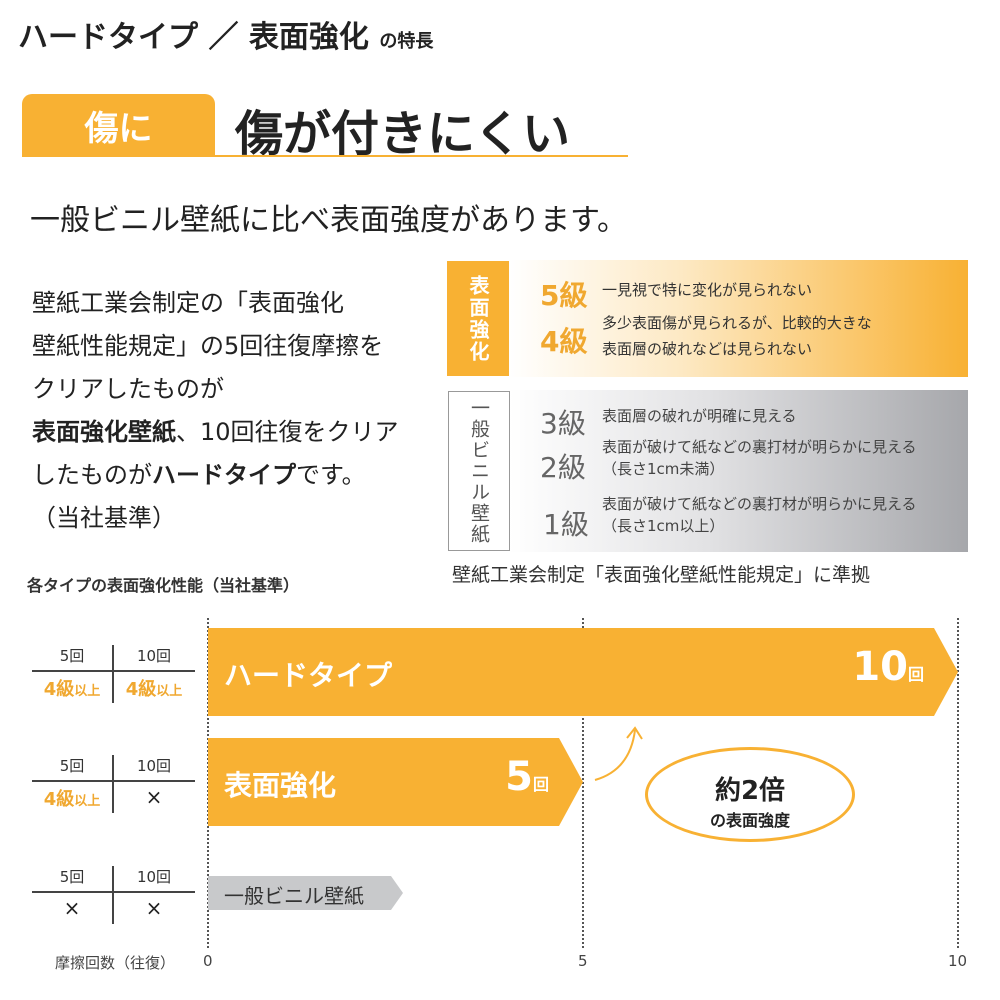 The height and width of the screenshot is (1000, 1000). What do you see at coordinates (759, 458) in the screenshot?
I see `grade-2-desc: 表面が破けて紙などの裏打材が明らかに見える （長さ1cm未満）` at bounding box center [759, 458].